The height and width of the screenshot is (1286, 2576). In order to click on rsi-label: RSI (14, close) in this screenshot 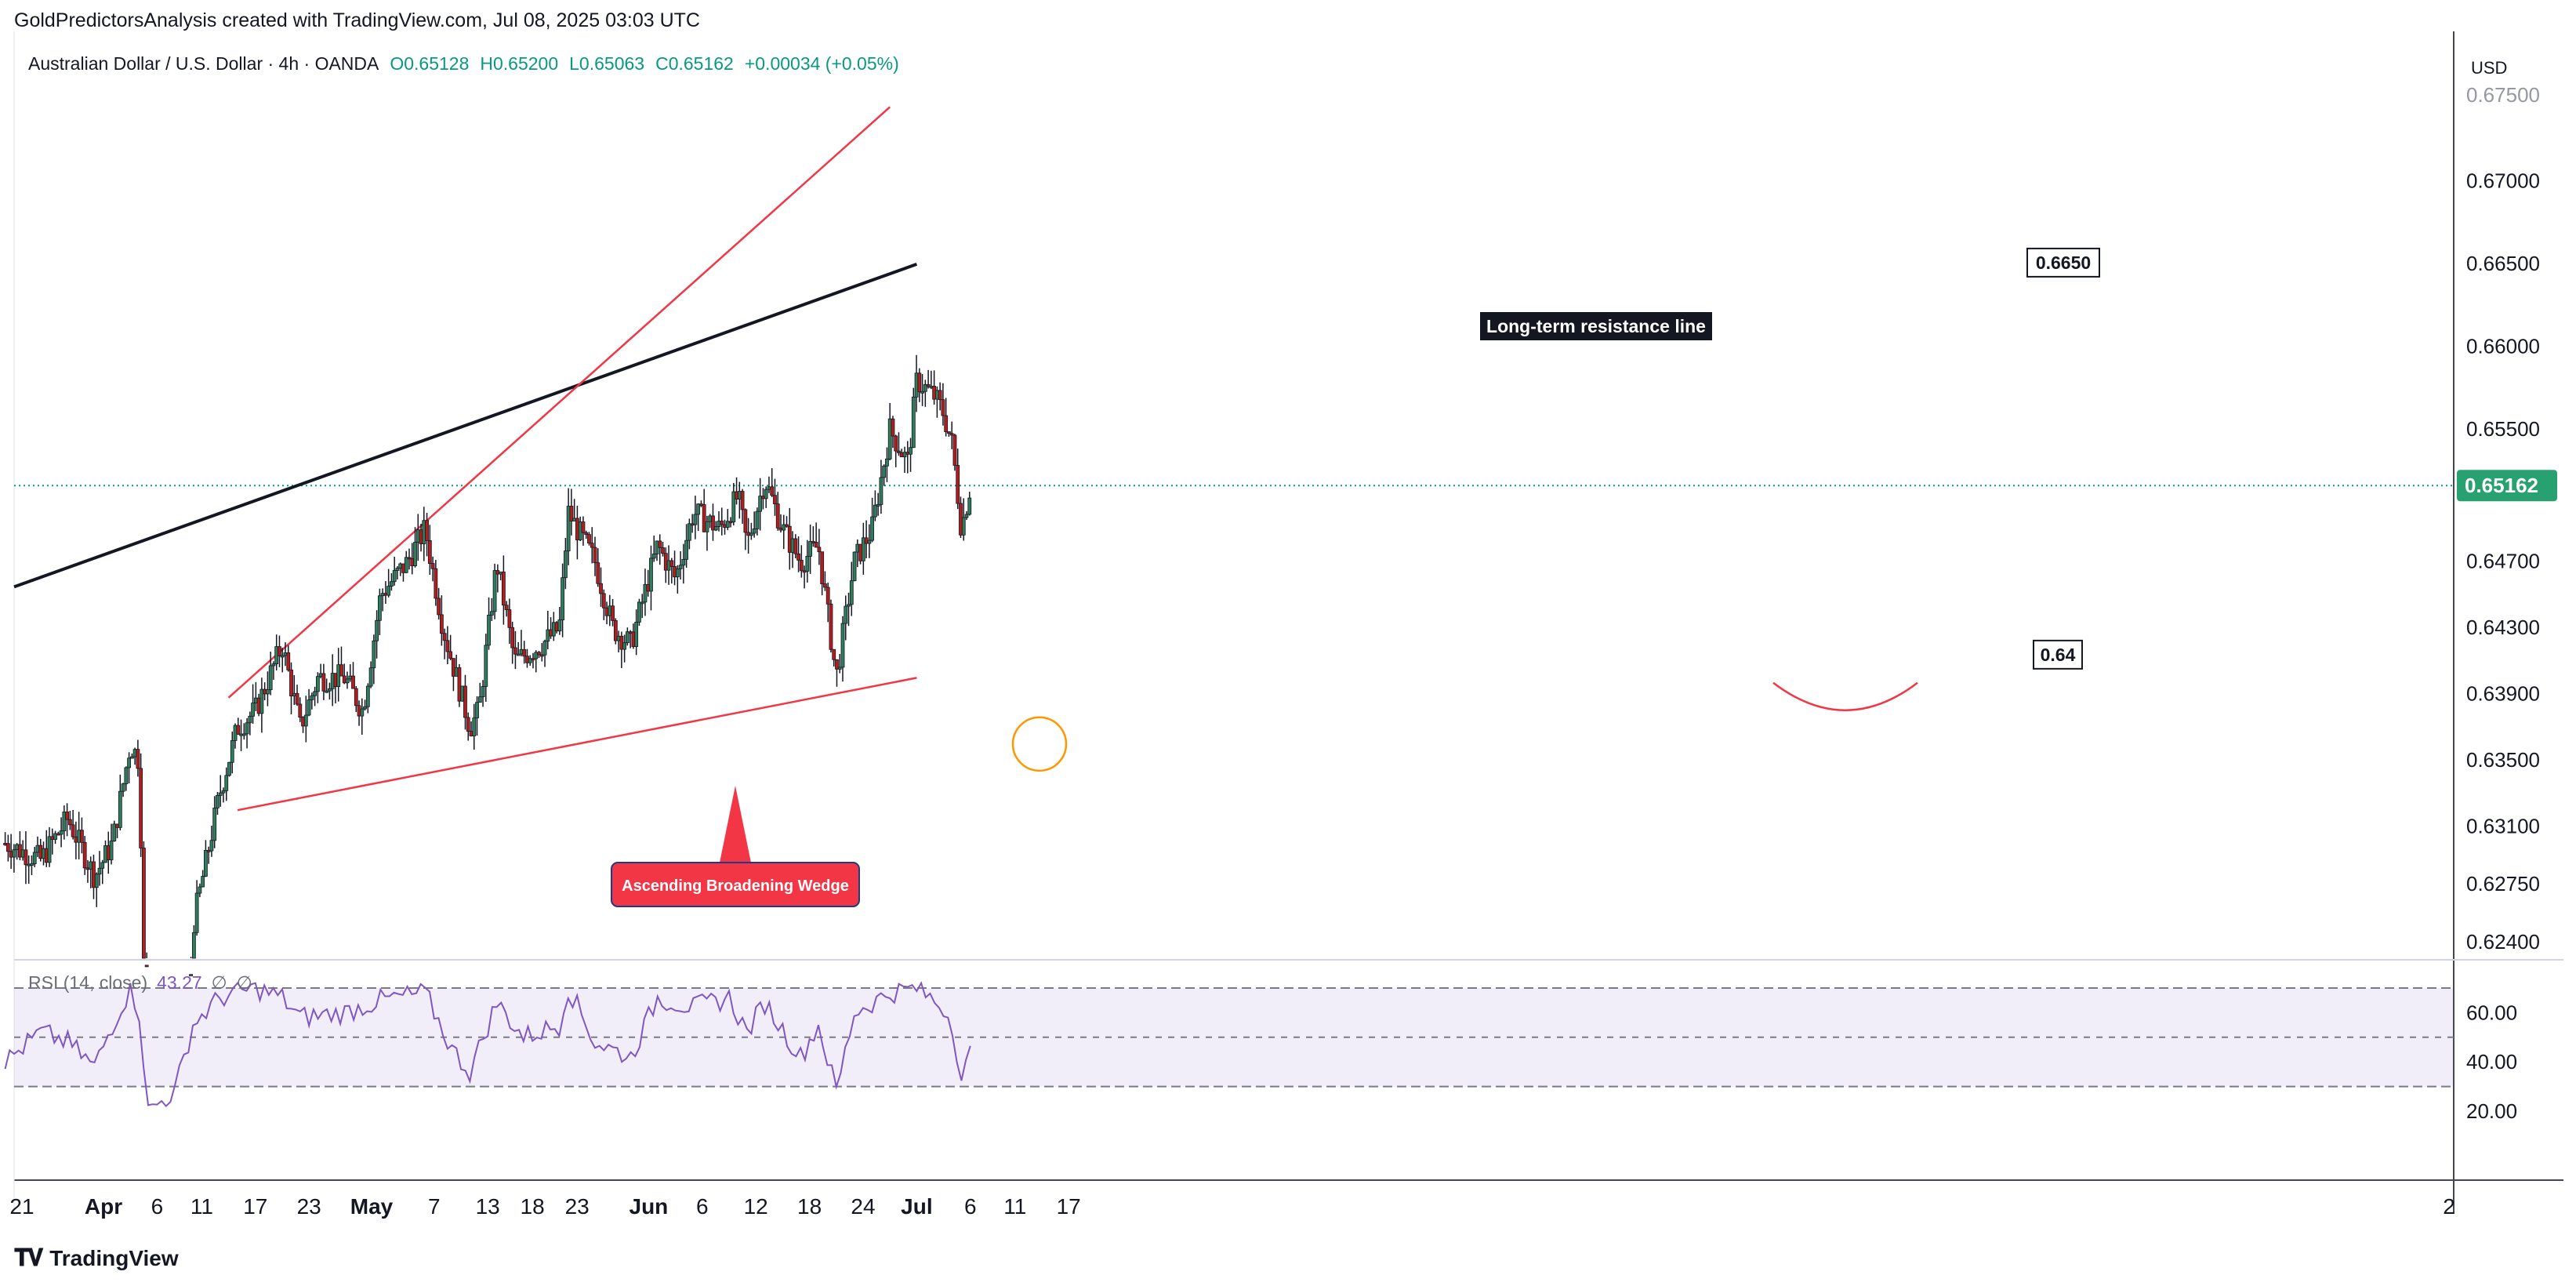, I will do `click(88, 983)`.